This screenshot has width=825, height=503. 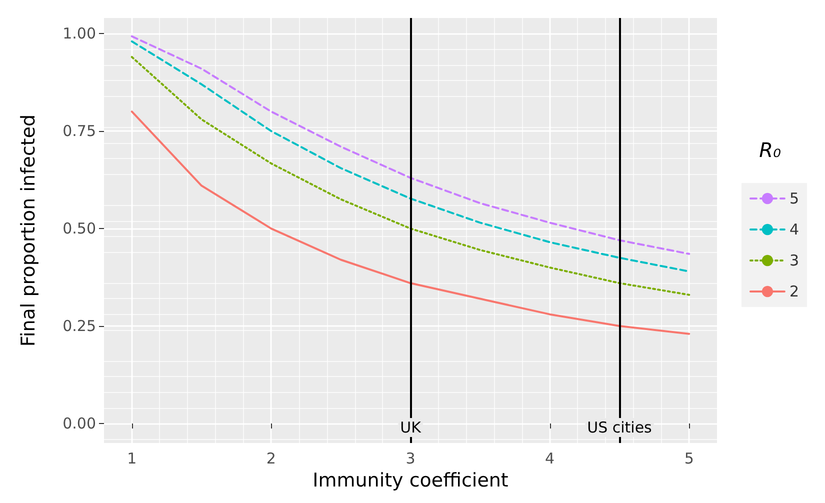 What do you see at coordinates (29, 230) in the screenshot?
I see `y-axis-title: Final proportion infected` at bounding box center [29, 230].